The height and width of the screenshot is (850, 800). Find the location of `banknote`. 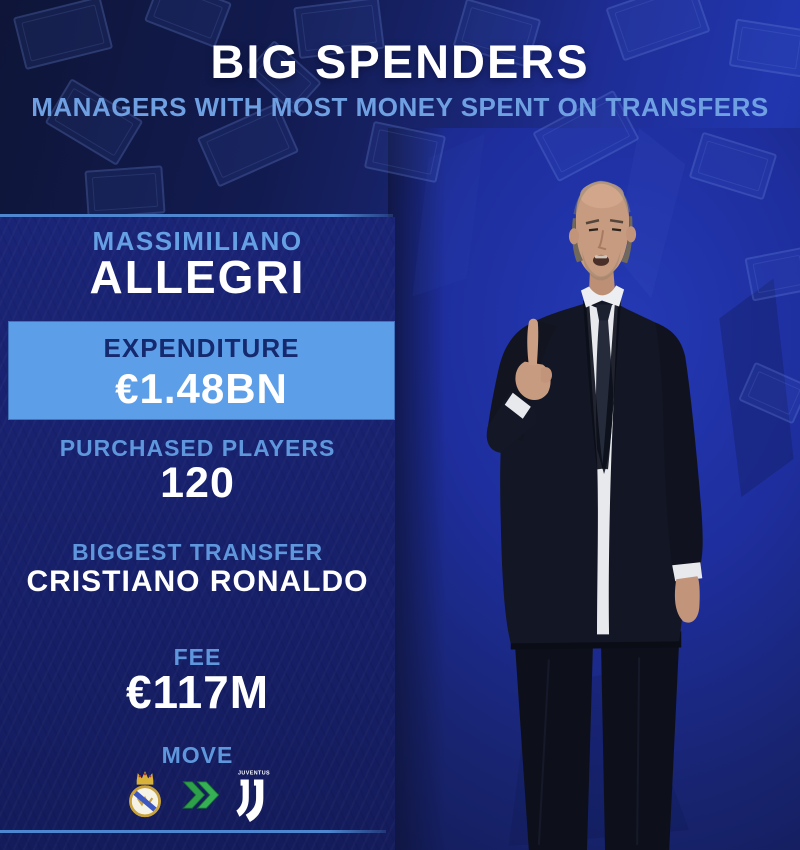

banknote is located at coordinates (125, 192).